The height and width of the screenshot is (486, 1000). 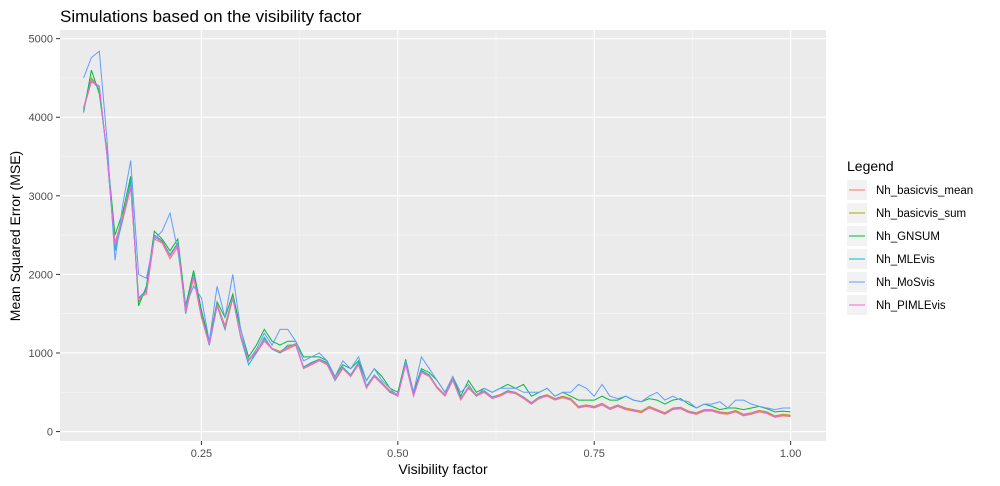 What do you see at coordinates (905, 283) in the screenshot?
I see `legend-label-Nh_MoSvis: Nh_MoSvis` at bounding box center [905, 283].